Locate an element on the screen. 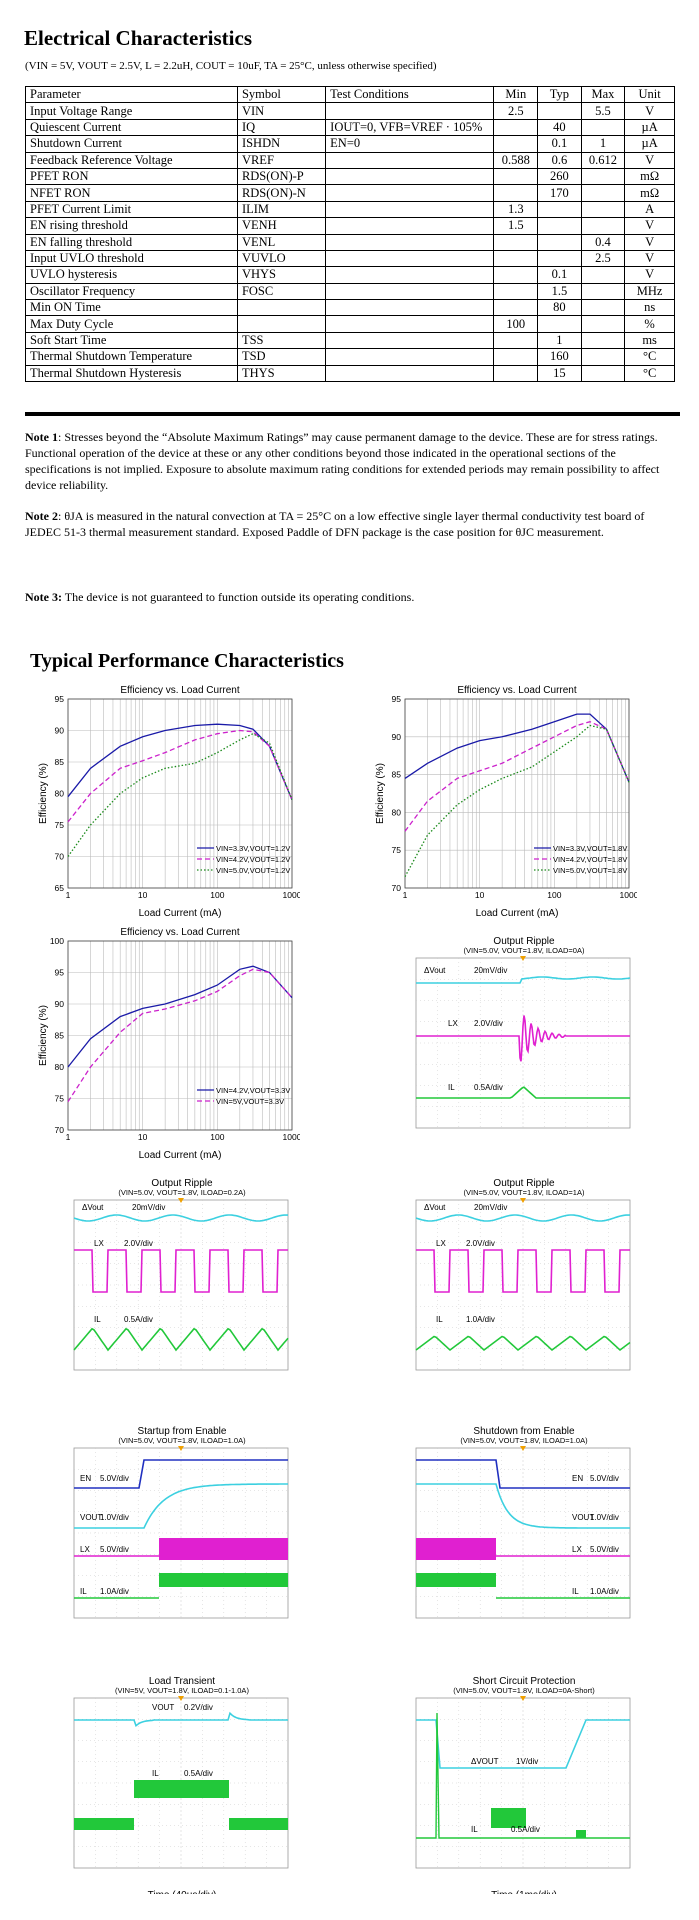 The width and height of the screenshot is (699, 1920). channel-label: IL is located at coordinates (97, 1319).